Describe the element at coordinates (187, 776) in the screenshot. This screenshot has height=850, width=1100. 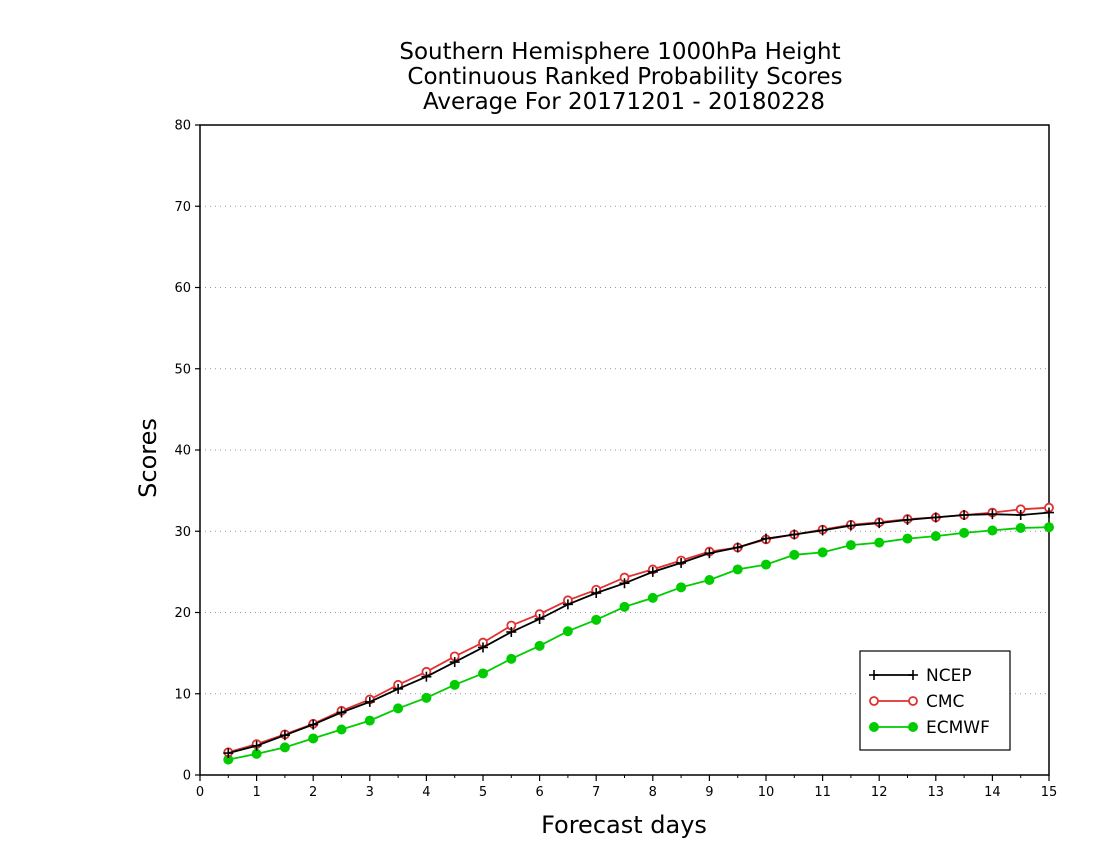
I see `y-tick-label-0: 0` at that location.